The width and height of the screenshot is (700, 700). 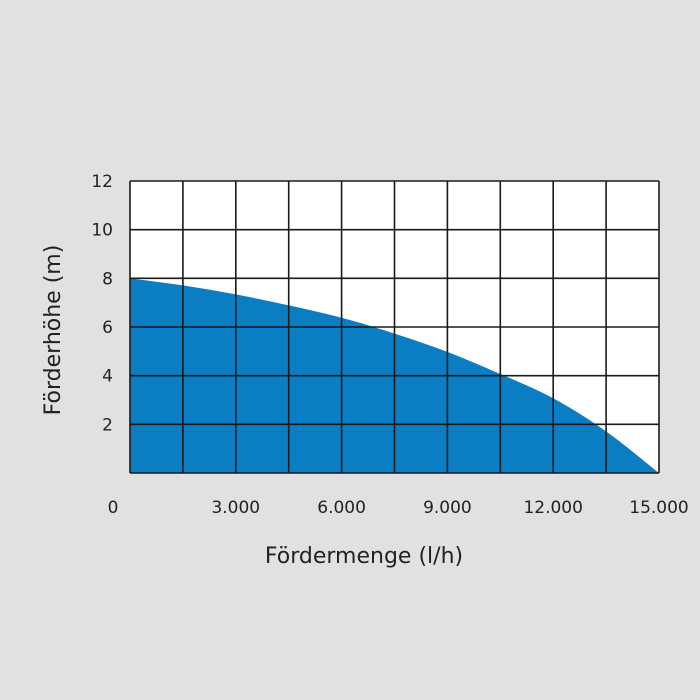 I want to click on x-tick-label: 15.000, so click(x=658, y=508).